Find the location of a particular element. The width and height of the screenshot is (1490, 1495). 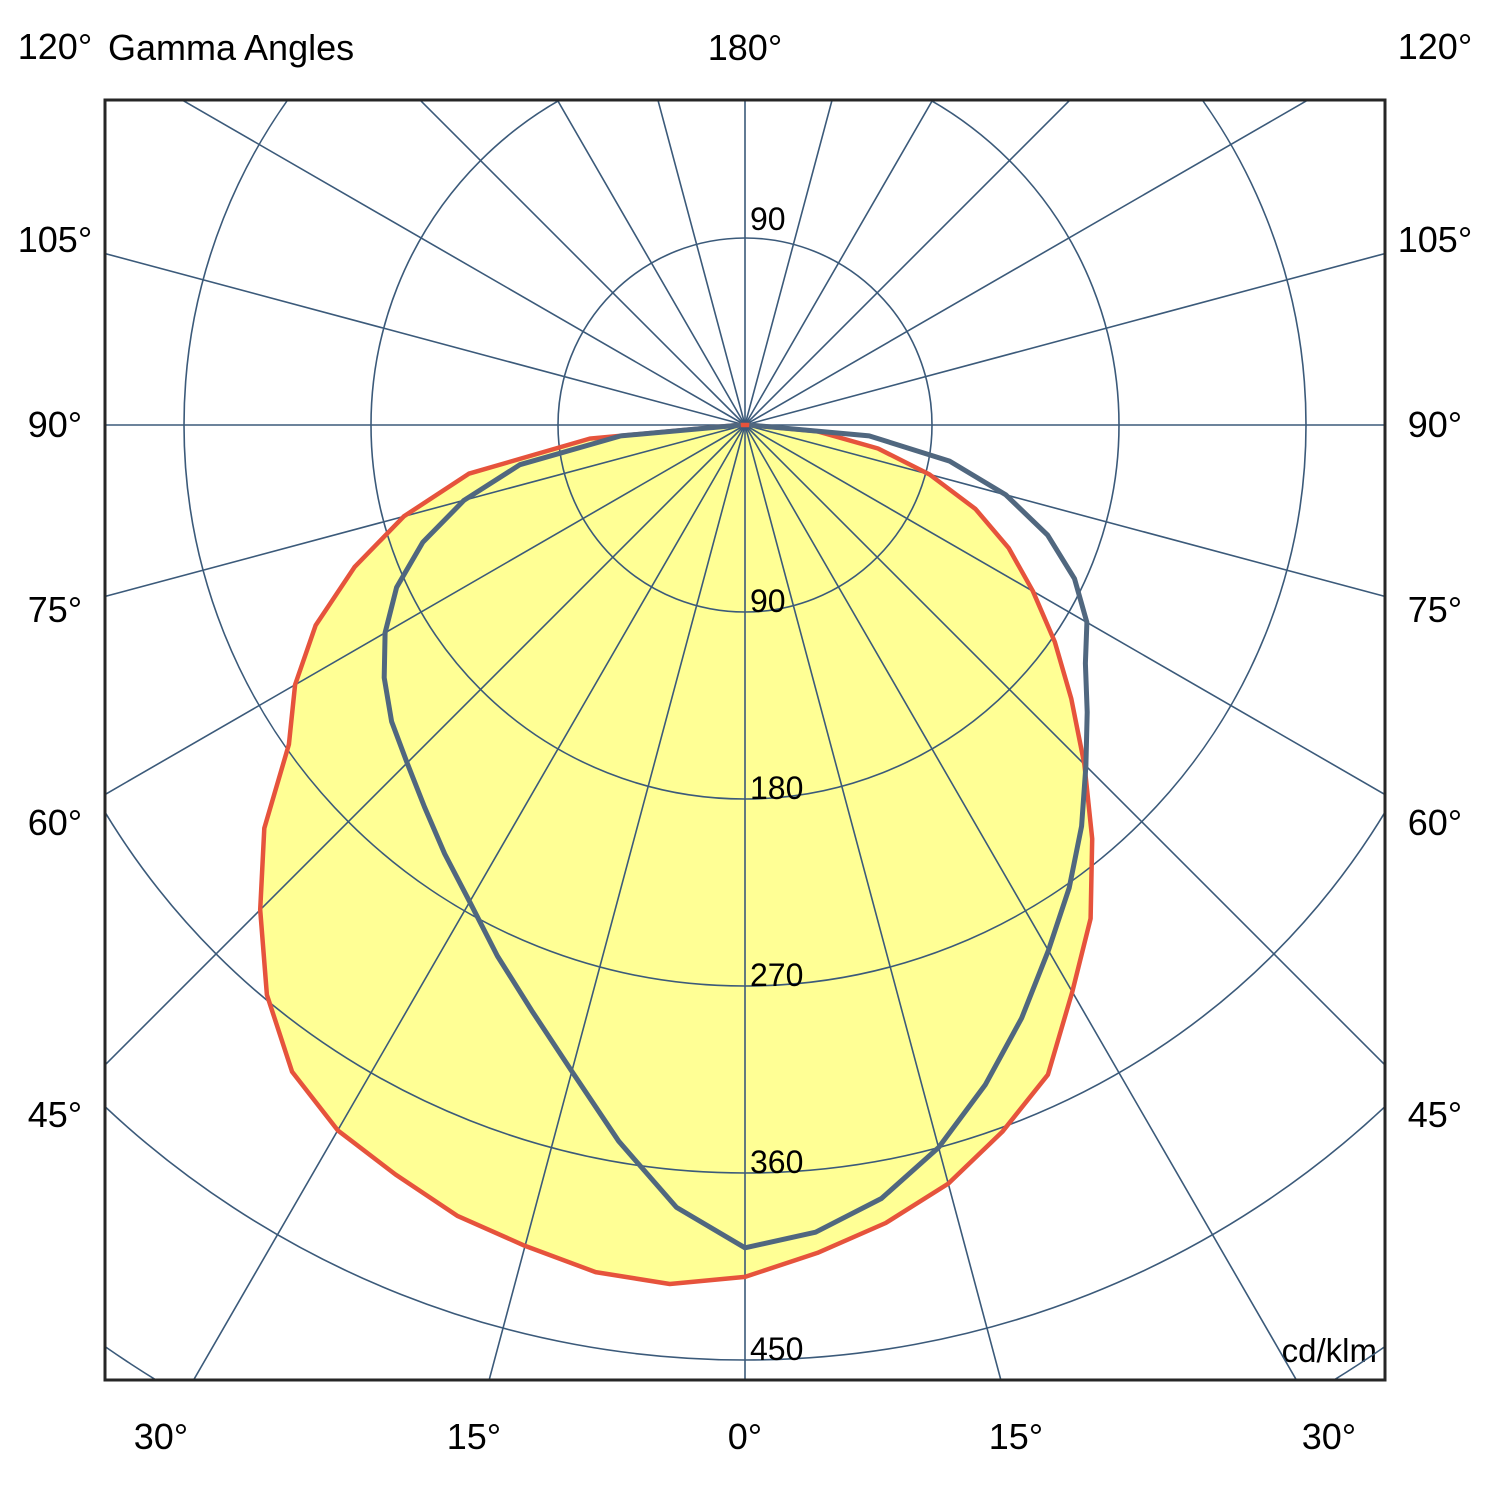

angle-label-right-105: 105° is located at coordinates (1435, 239).